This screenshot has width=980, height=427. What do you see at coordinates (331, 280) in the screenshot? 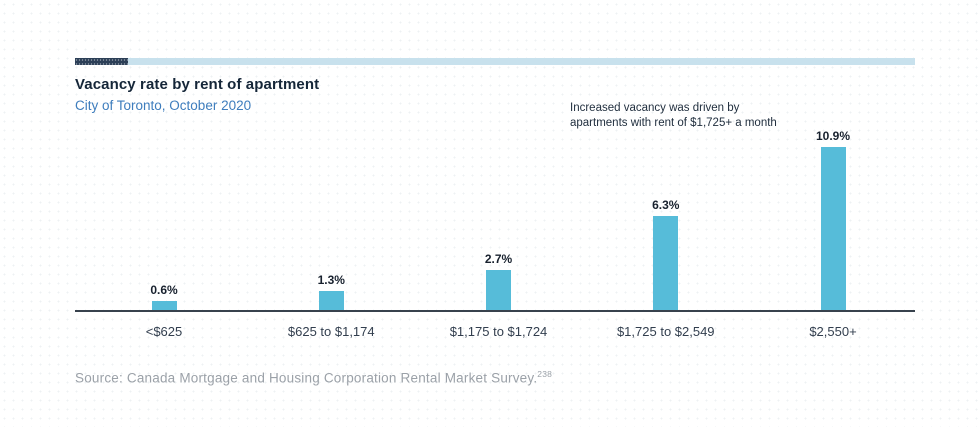
I see `bar-value-label: 1.3%` at bounding box center [331, 280].